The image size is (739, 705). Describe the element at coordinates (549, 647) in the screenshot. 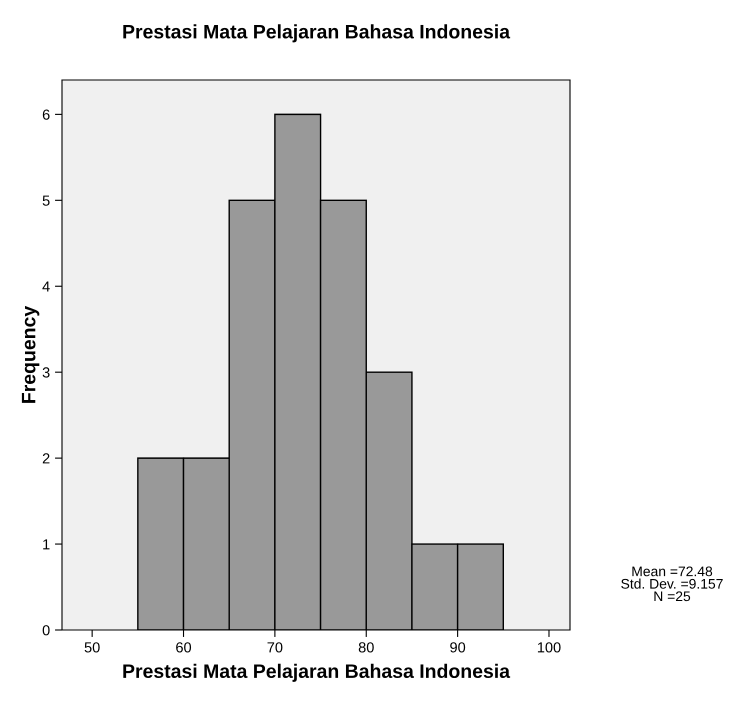

I see `x-tick-label: 100` at that location.